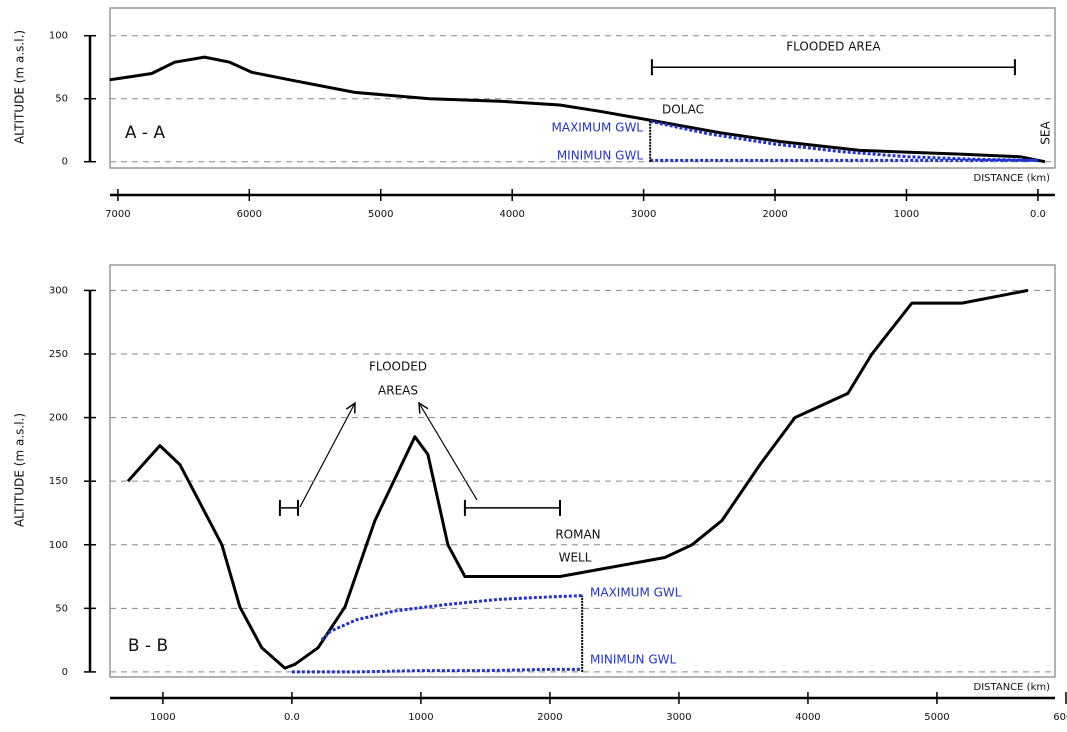  I want to click on section-label: A - A, so click(145, 133).